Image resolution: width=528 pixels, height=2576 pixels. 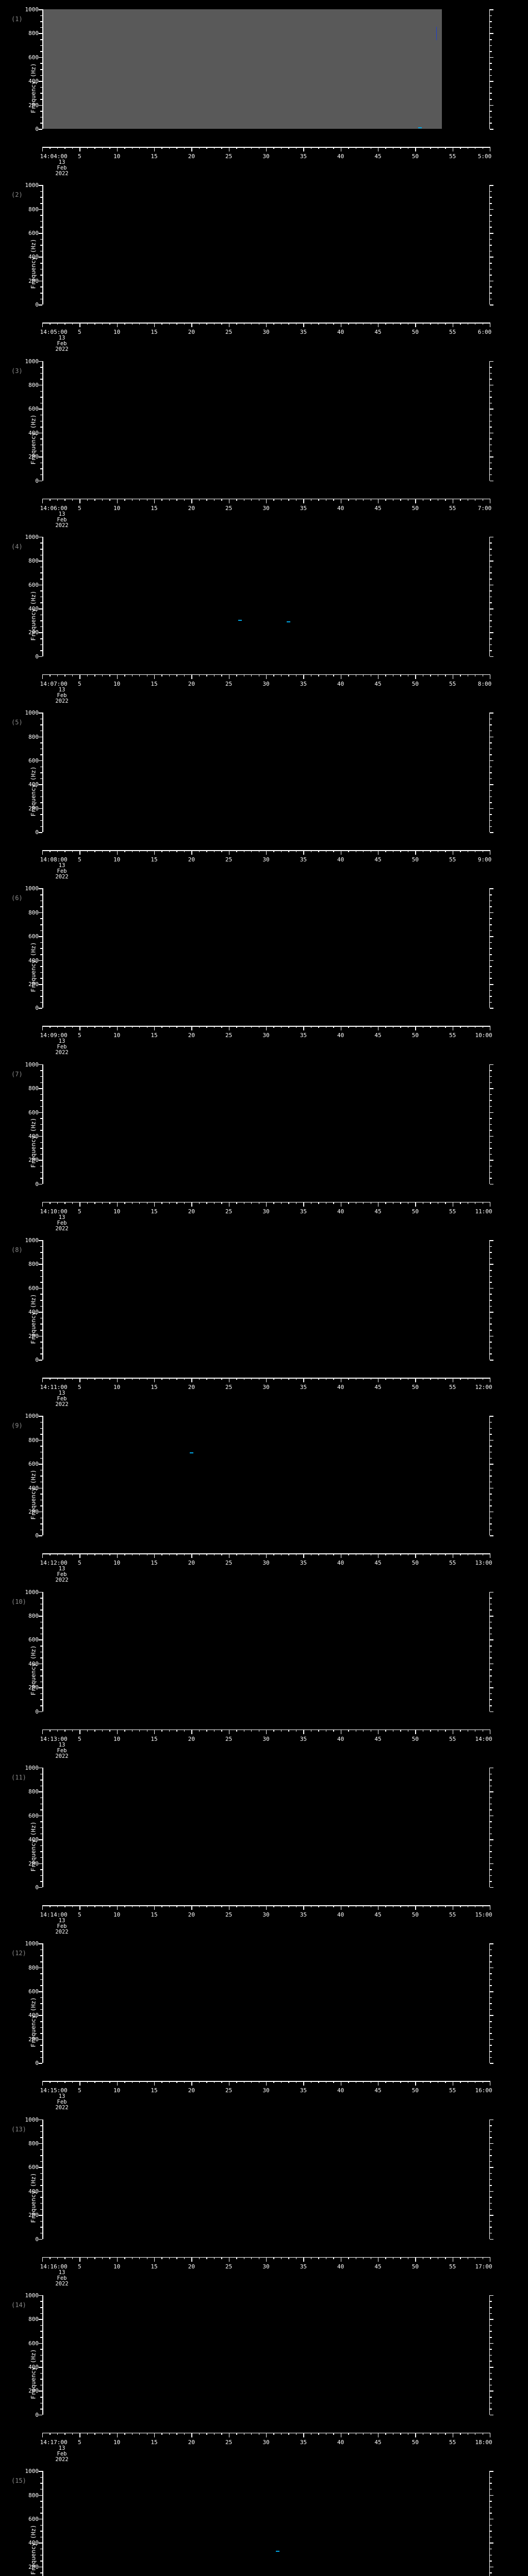 I want to click on x-axis-end-label: 10:00, so click(x=483, y=1035).